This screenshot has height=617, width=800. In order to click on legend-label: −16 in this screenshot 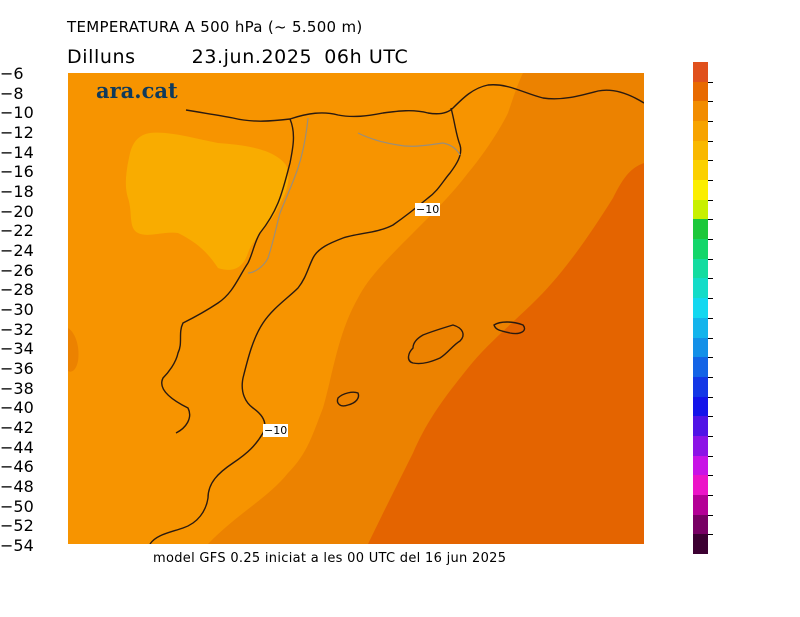, I will do `click(17, 172)`.